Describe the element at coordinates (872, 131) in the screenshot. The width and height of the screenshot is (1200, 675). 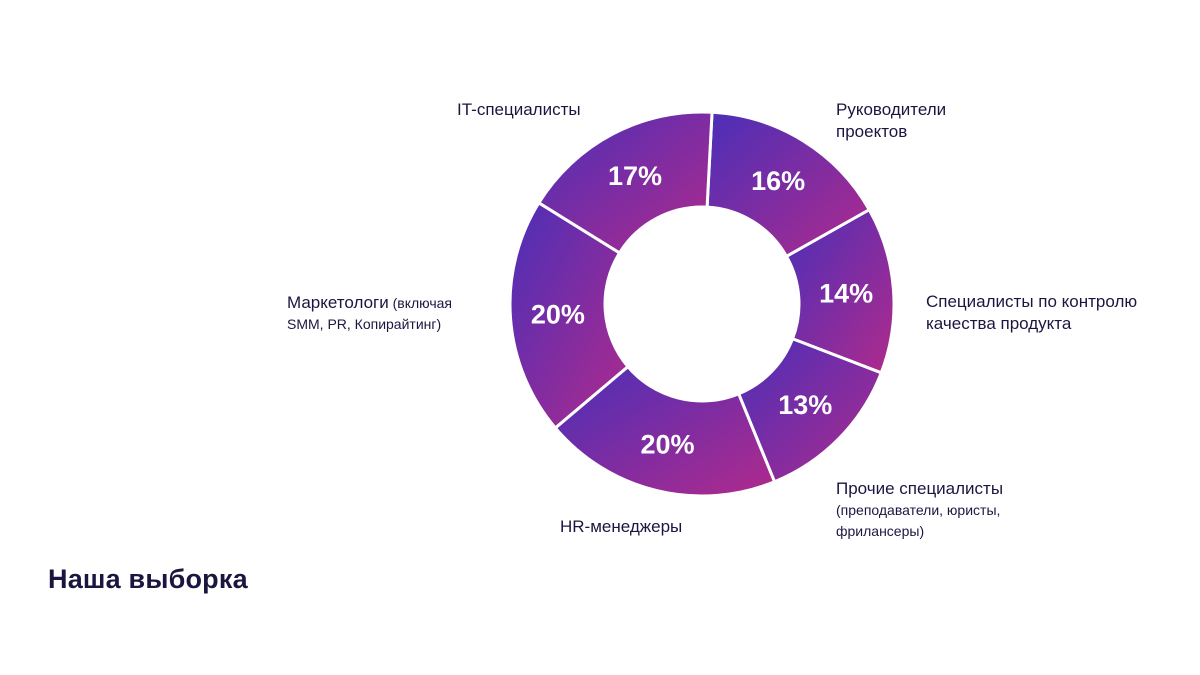
I see `label-pm-line2: проектов` at that location.